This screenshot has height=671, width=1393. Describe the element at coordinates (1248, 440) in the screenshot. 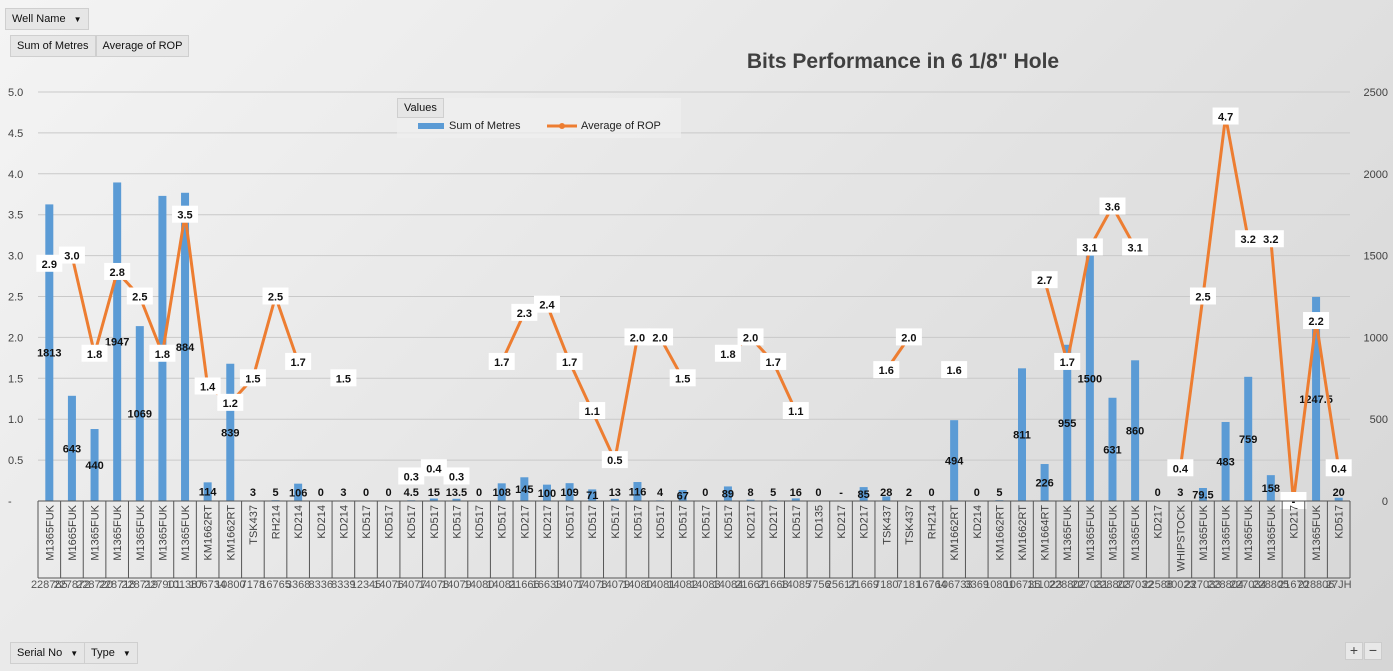

I see `metres-data-label: 759` at that location.